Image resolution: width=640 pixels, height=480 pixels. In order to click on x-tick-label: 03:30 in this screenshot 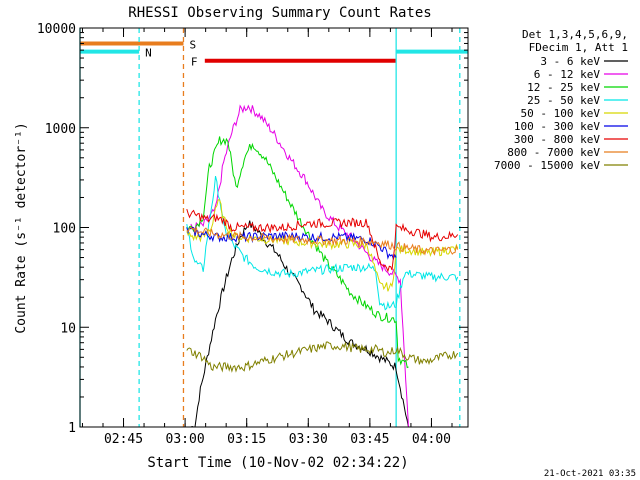, I will do `click(308, 439)`.